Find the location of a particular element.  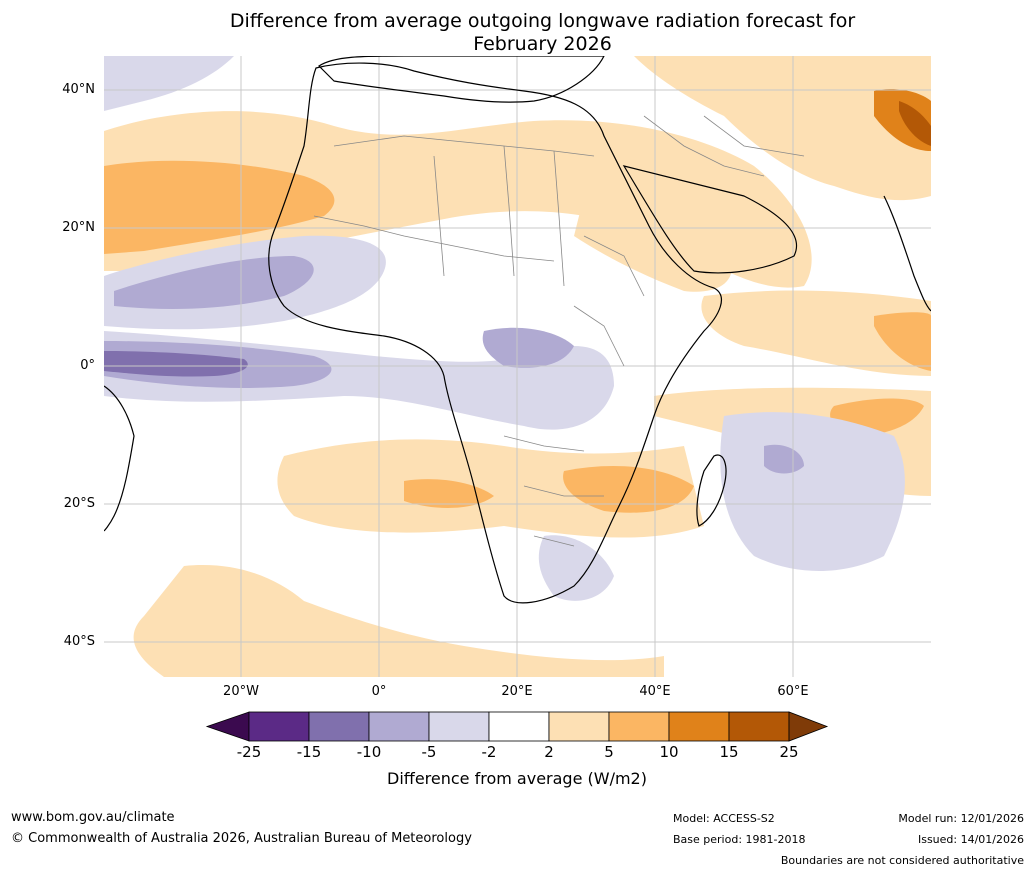

colorbar is located at coordinates (517, 726).